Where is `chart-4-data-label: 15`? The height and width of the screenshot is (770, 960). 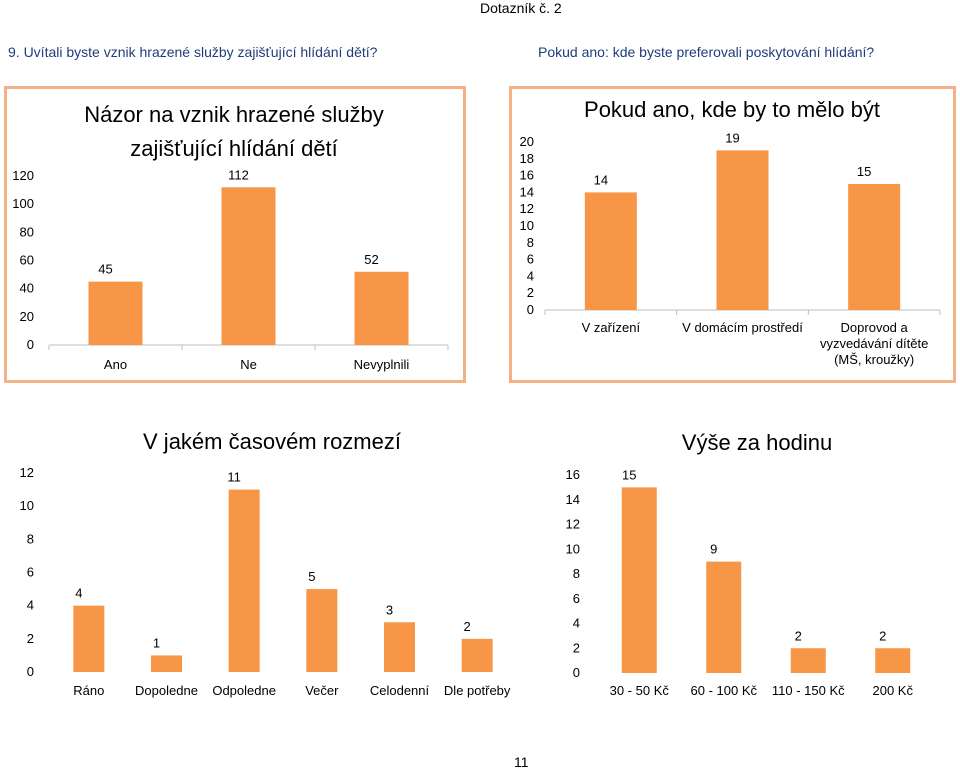
chart-4-data-label: 15 is located at coordinates (629, 474).